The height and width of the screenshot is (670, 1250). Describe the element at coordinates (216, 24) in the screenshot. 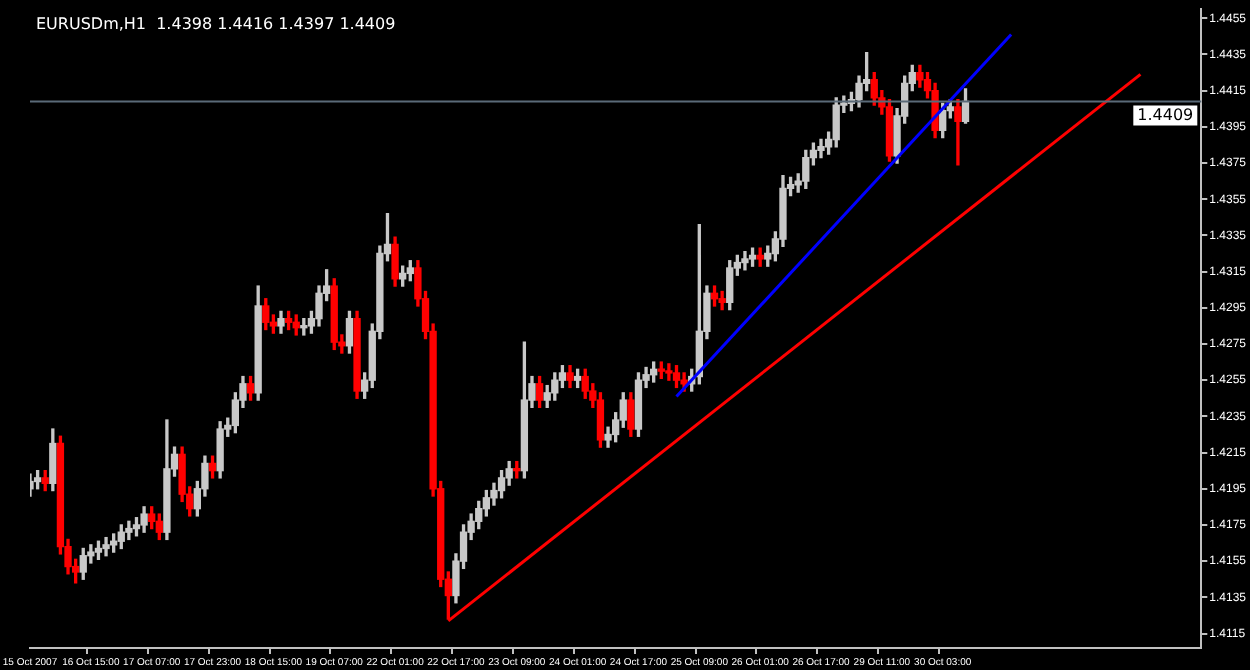

I see `chart-title: EURUSDm,H1 1.4398 1.4416 1.4397 1.4409` at that location.